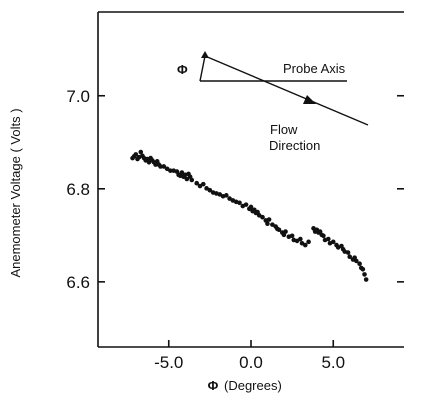  I want to click on x-axis-phi-symbol: Φ, so click(213, 385).